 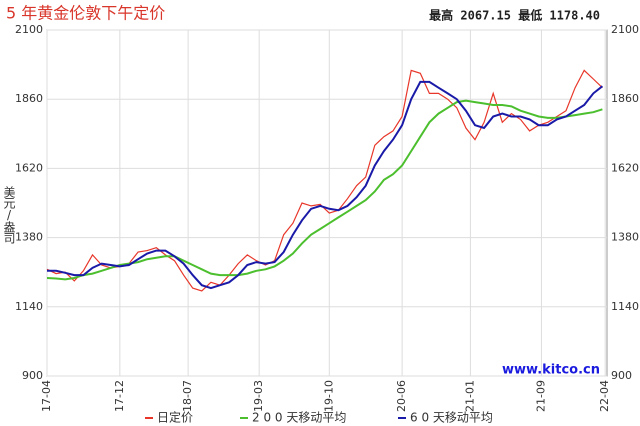 I want to click on y-tick-label: 2100, so click(x=29, y=29).